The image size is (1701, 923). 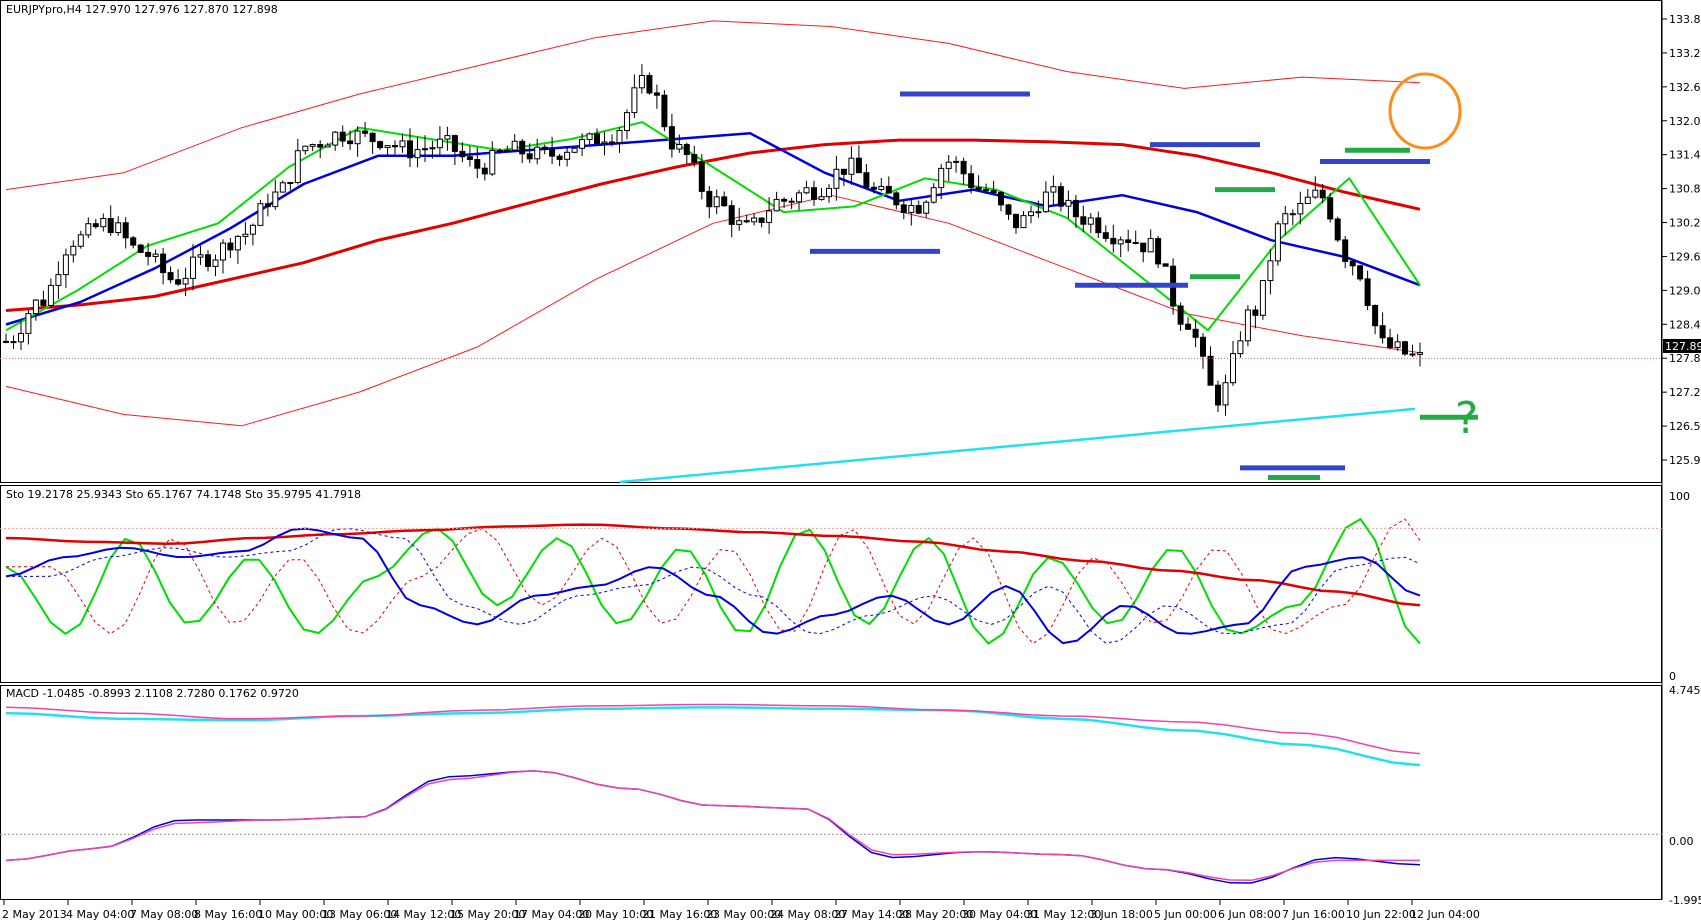 What do you see at coordinates (487, 914) in the screenshot?
I see `time-tick-label: 15 May 20:00` at bounding box center [487, 914].